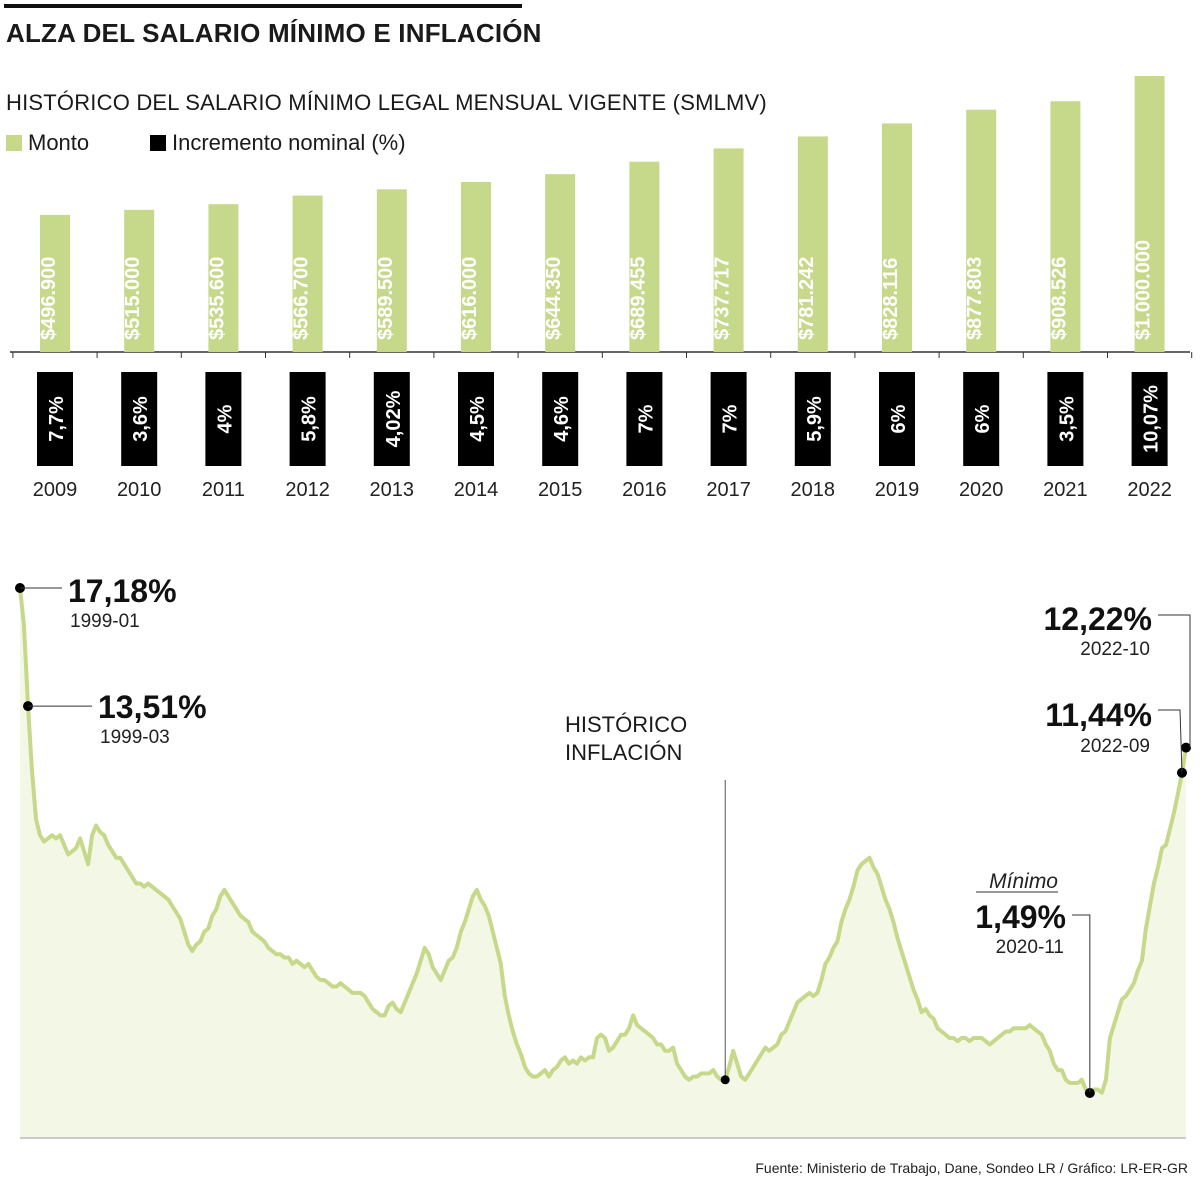 This screenshot has width=1200, height=1182. Describe the element at coordinates (263, 6) in the screenshot. I see `top-rule` at that location.